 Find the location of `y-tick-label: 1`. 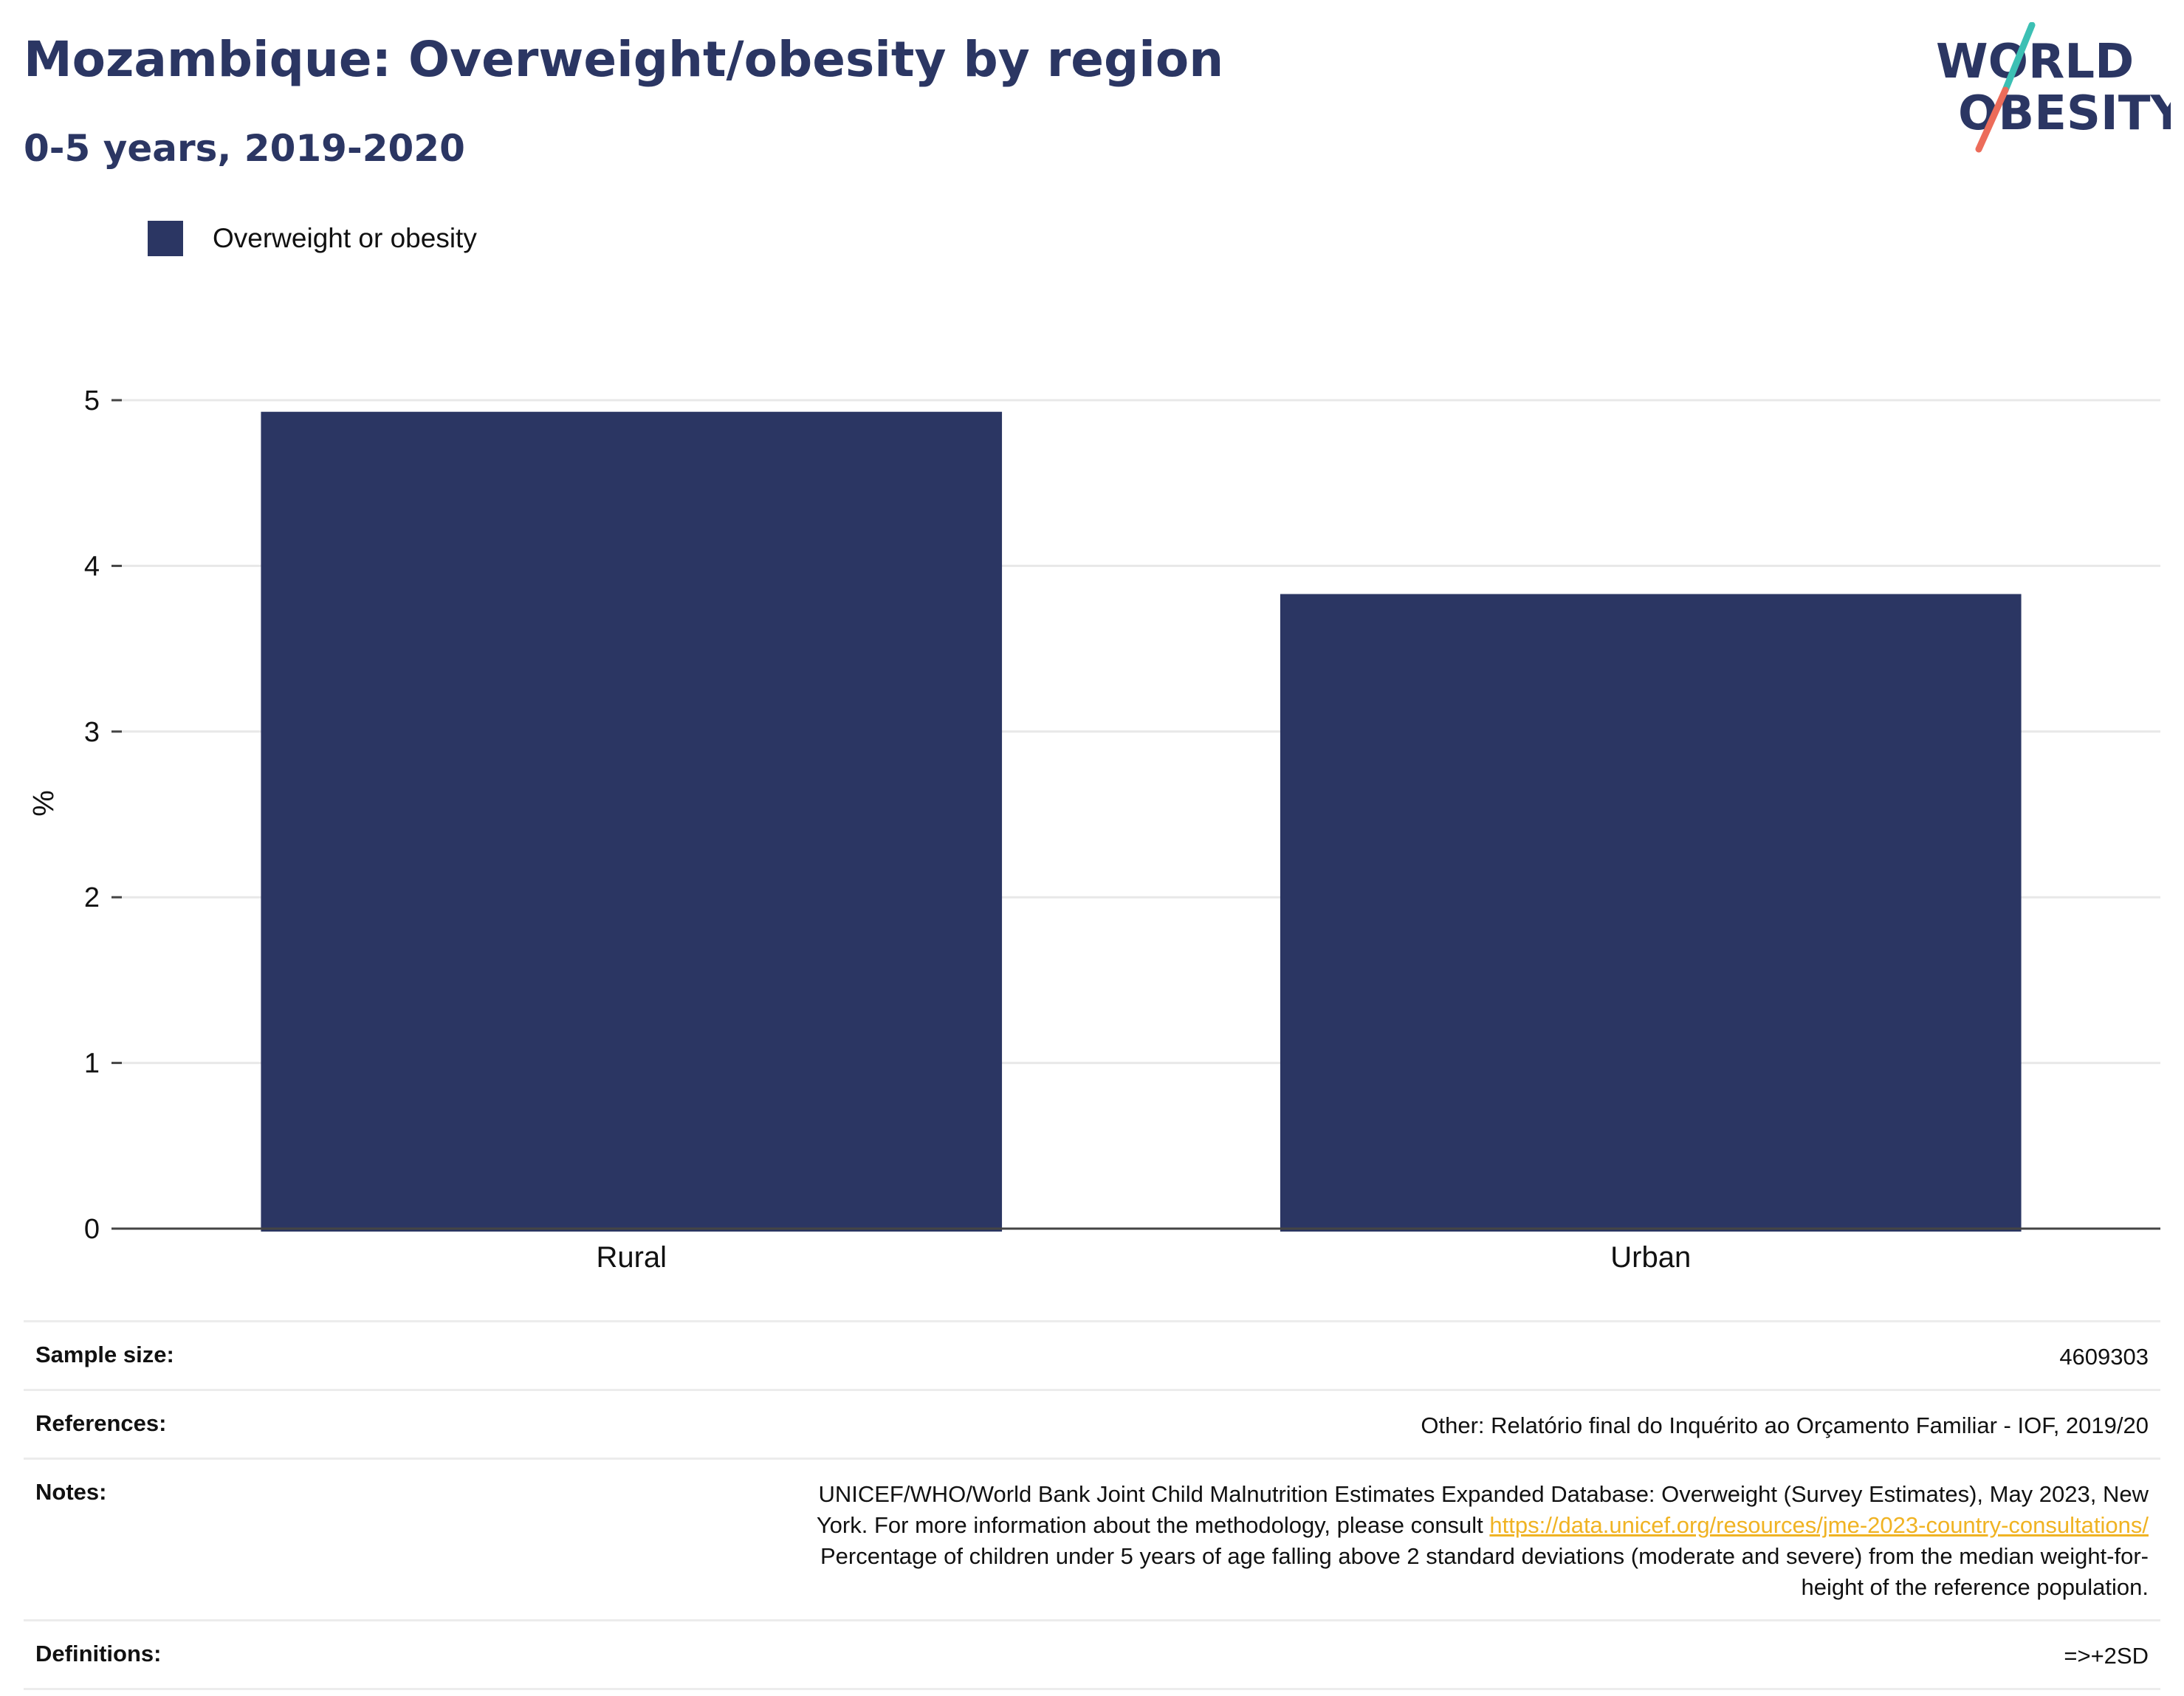

y-tick-label: 1 is located at coordinates (92, 1063).